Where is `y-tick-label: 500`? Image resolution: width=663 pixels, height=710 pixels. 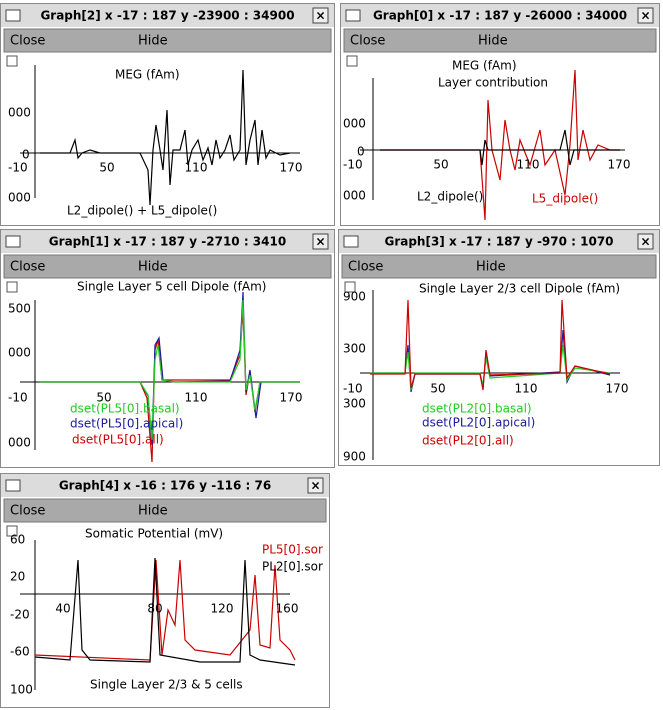 y-tick-label: 500 is located at coordinates (19, 309).